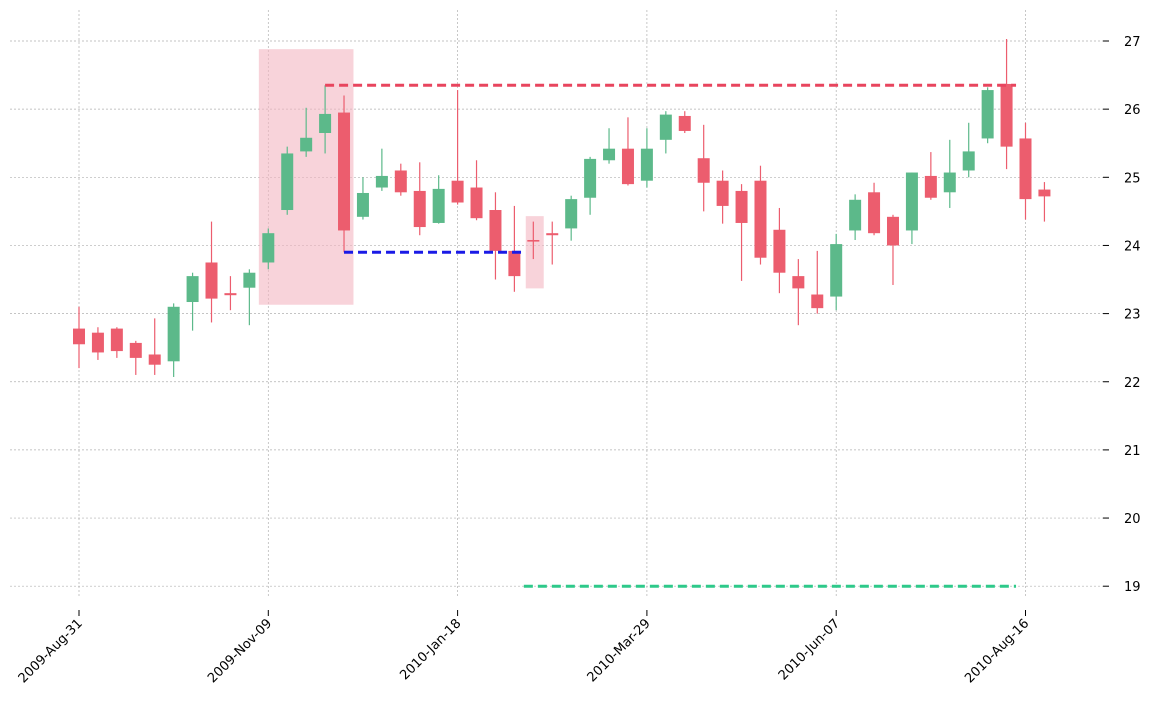 This screenshot has height=706, width=1158. What do you see at coordinates (1132, 110) in the screenshot?
I see `y-tick-label: 26` at bounding box center [1132, 110].